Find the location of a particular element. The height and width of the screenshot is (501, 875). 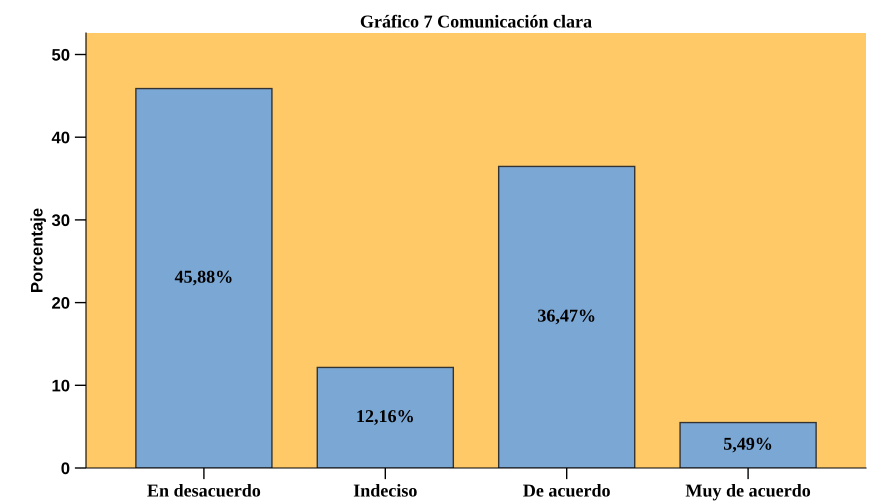

y-axis-title: Porcentaje is located at coordinates (38, 250).